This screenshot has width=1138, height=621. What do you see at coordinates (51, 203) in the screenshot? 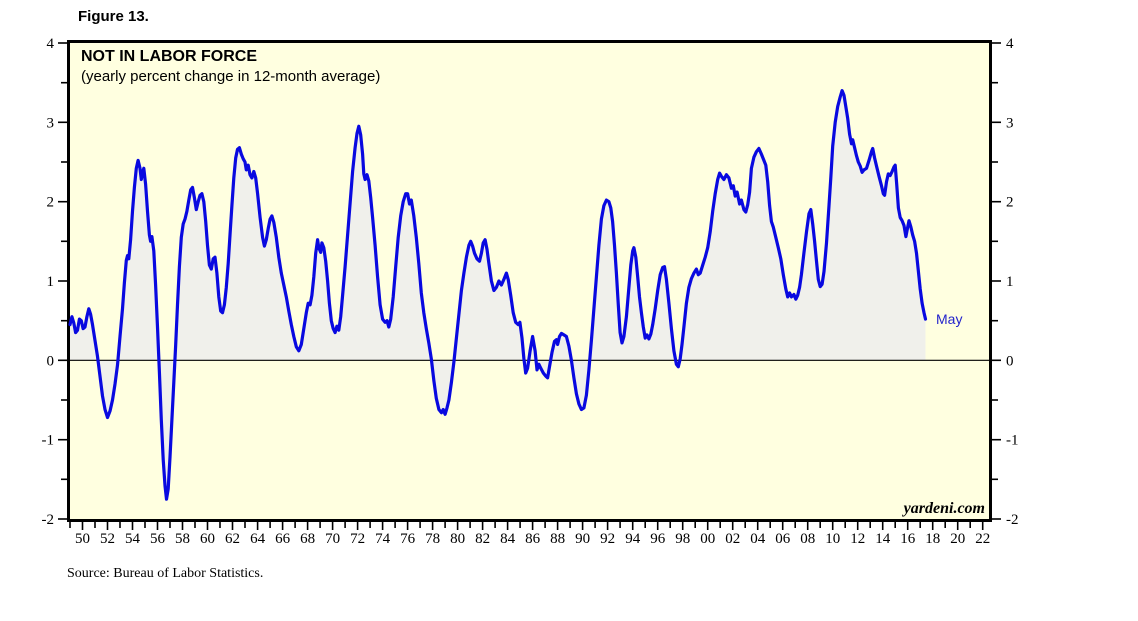
I see `y-tick-label-left: 2` at bounding box center [51, 203].